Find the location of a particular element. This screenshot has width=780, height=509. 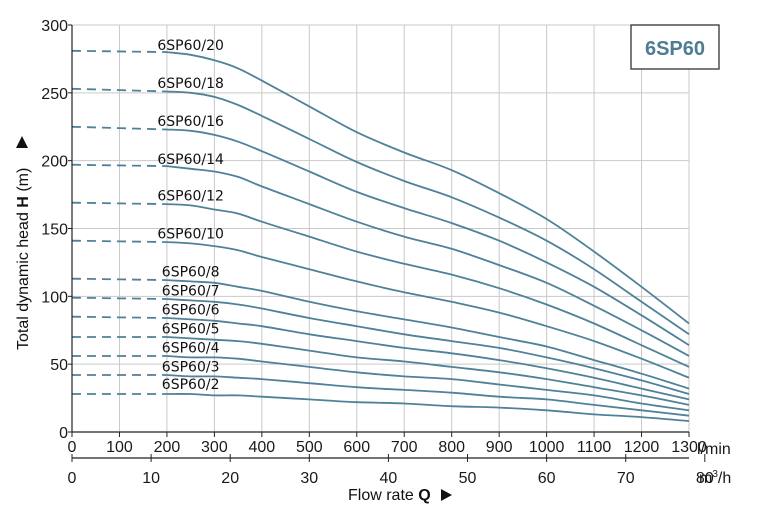

y-tick-labels: 0 50 100 150 200 250 300 is located at coordinates (54, 230).